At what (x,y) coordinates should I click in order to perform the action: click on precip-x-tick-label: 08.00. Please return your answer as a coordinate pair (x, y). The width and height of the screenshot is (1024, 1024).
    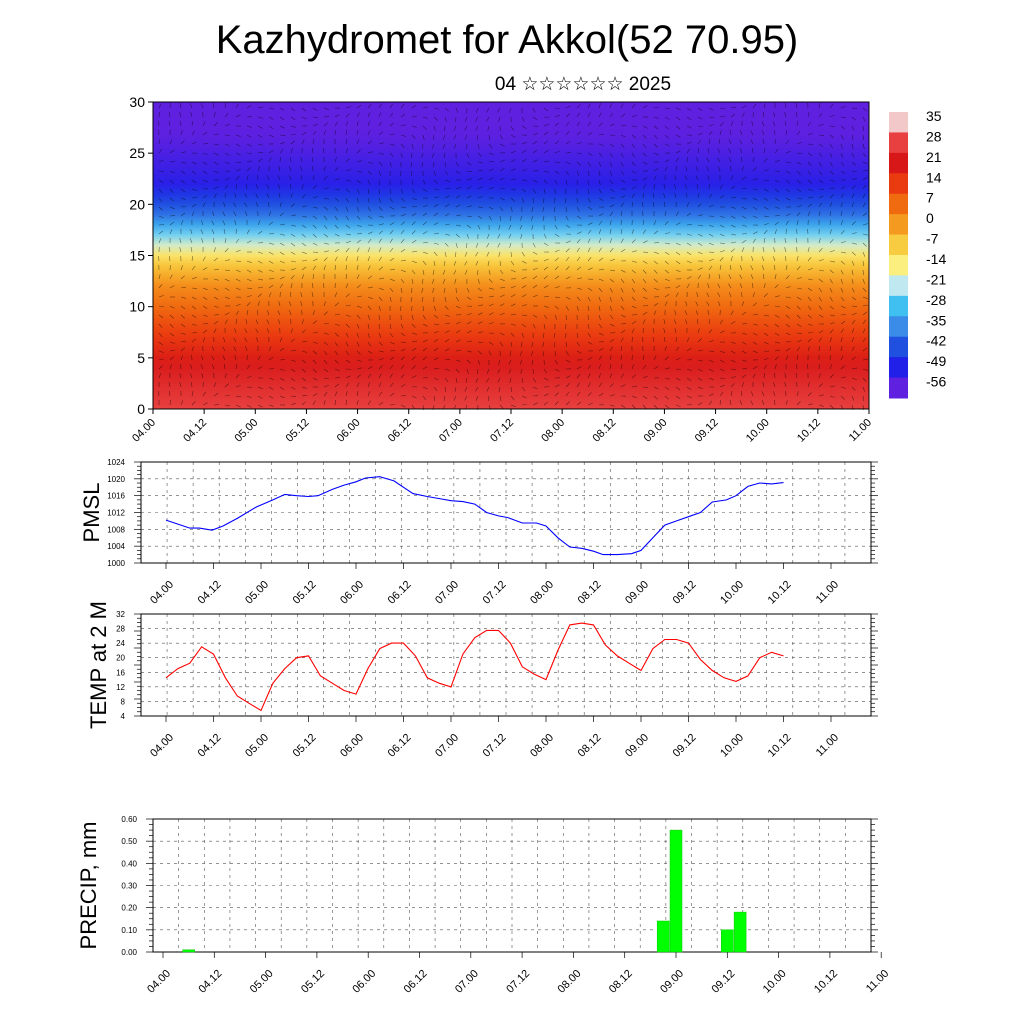
    Looking at the image, I should click on (570, 982).